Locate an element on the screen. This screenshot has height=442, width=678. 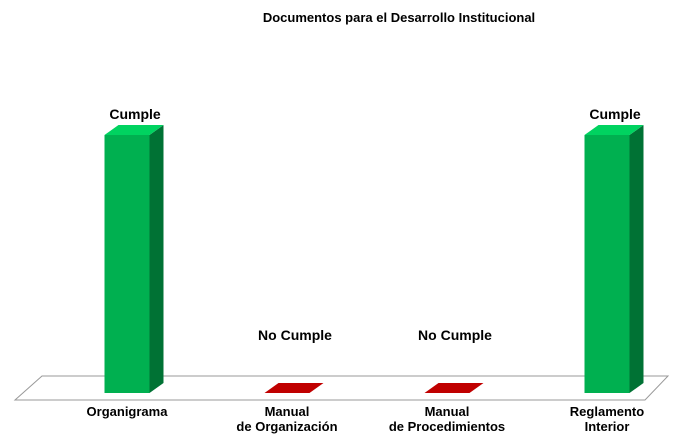
x-tick-label: Reglamento Interior is located at coordinates (607, 419).